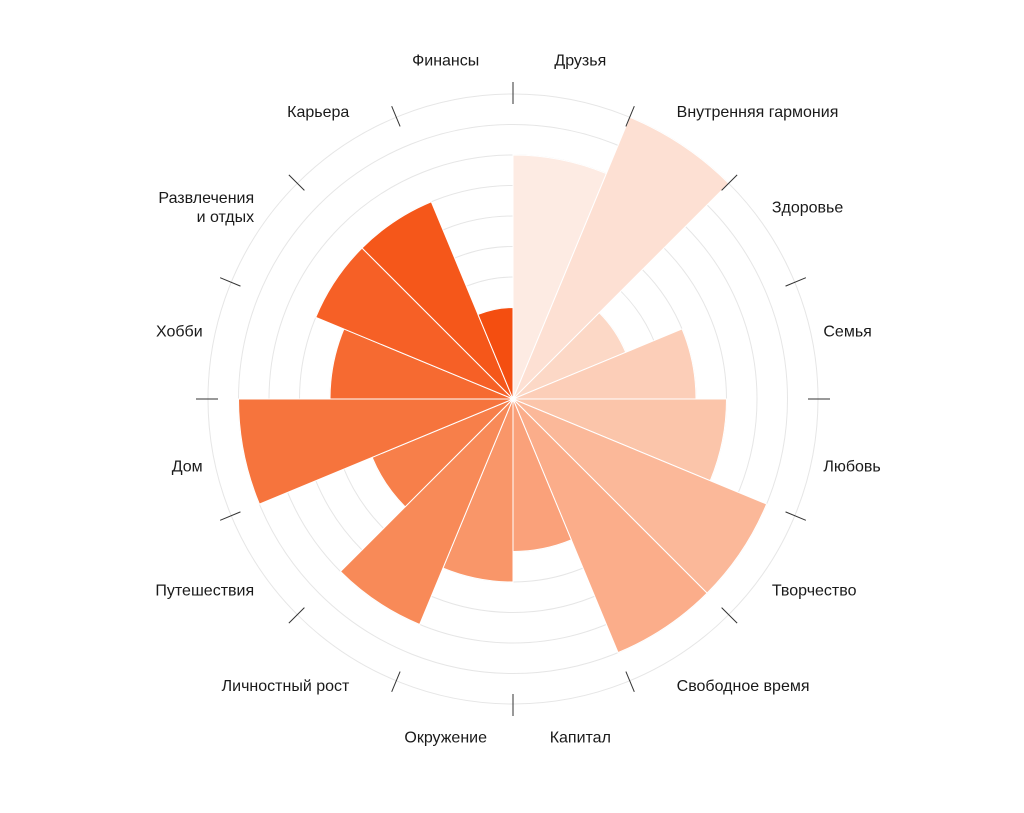  I want to click on category-label: Личностный рост, so click(286, 686).